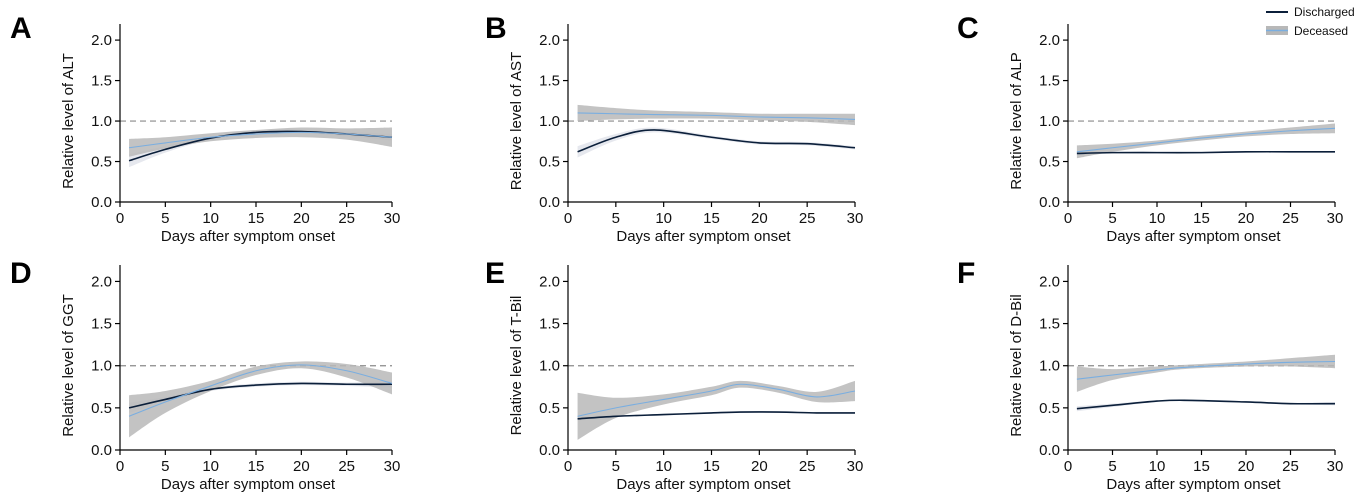 The image size is (1355, 498). I want to click on ci-band-deceased-d, so click(260, 399).